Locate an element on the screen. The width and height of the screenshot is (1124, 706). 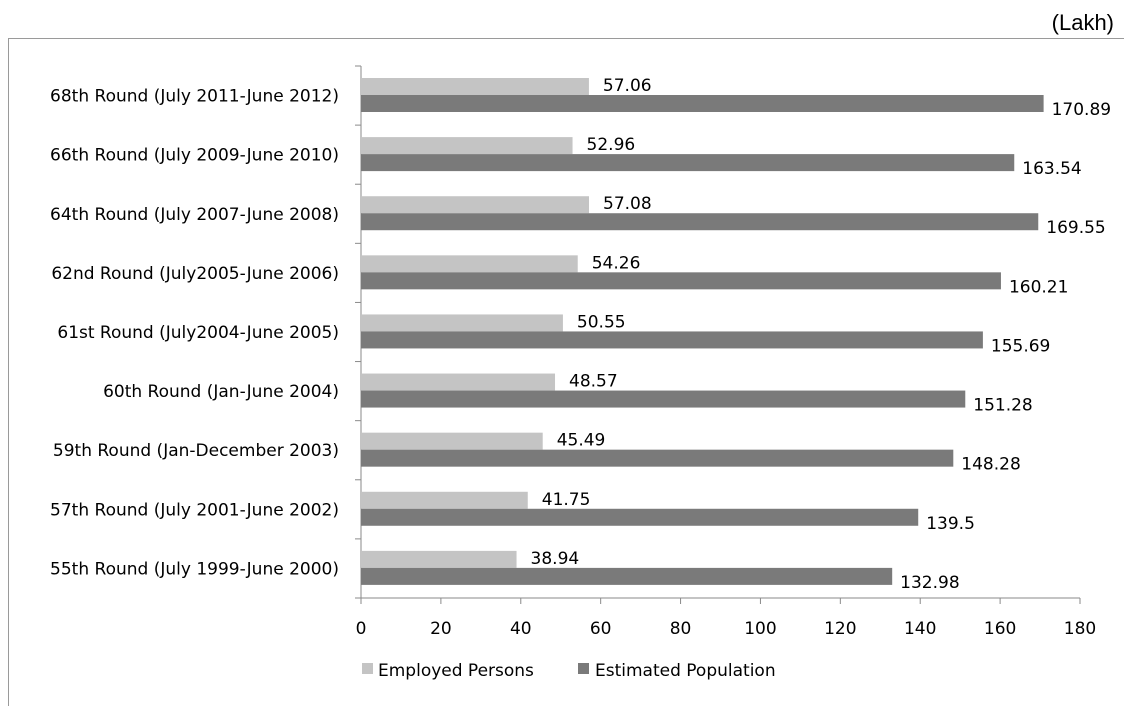
x-tick-label: 0 is located at coordinates (361, 629).